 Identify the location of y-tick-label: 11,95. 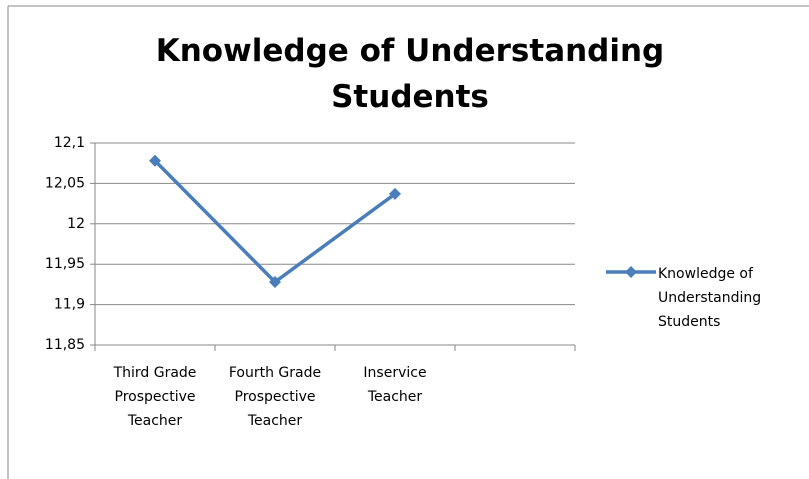
(65, 264).